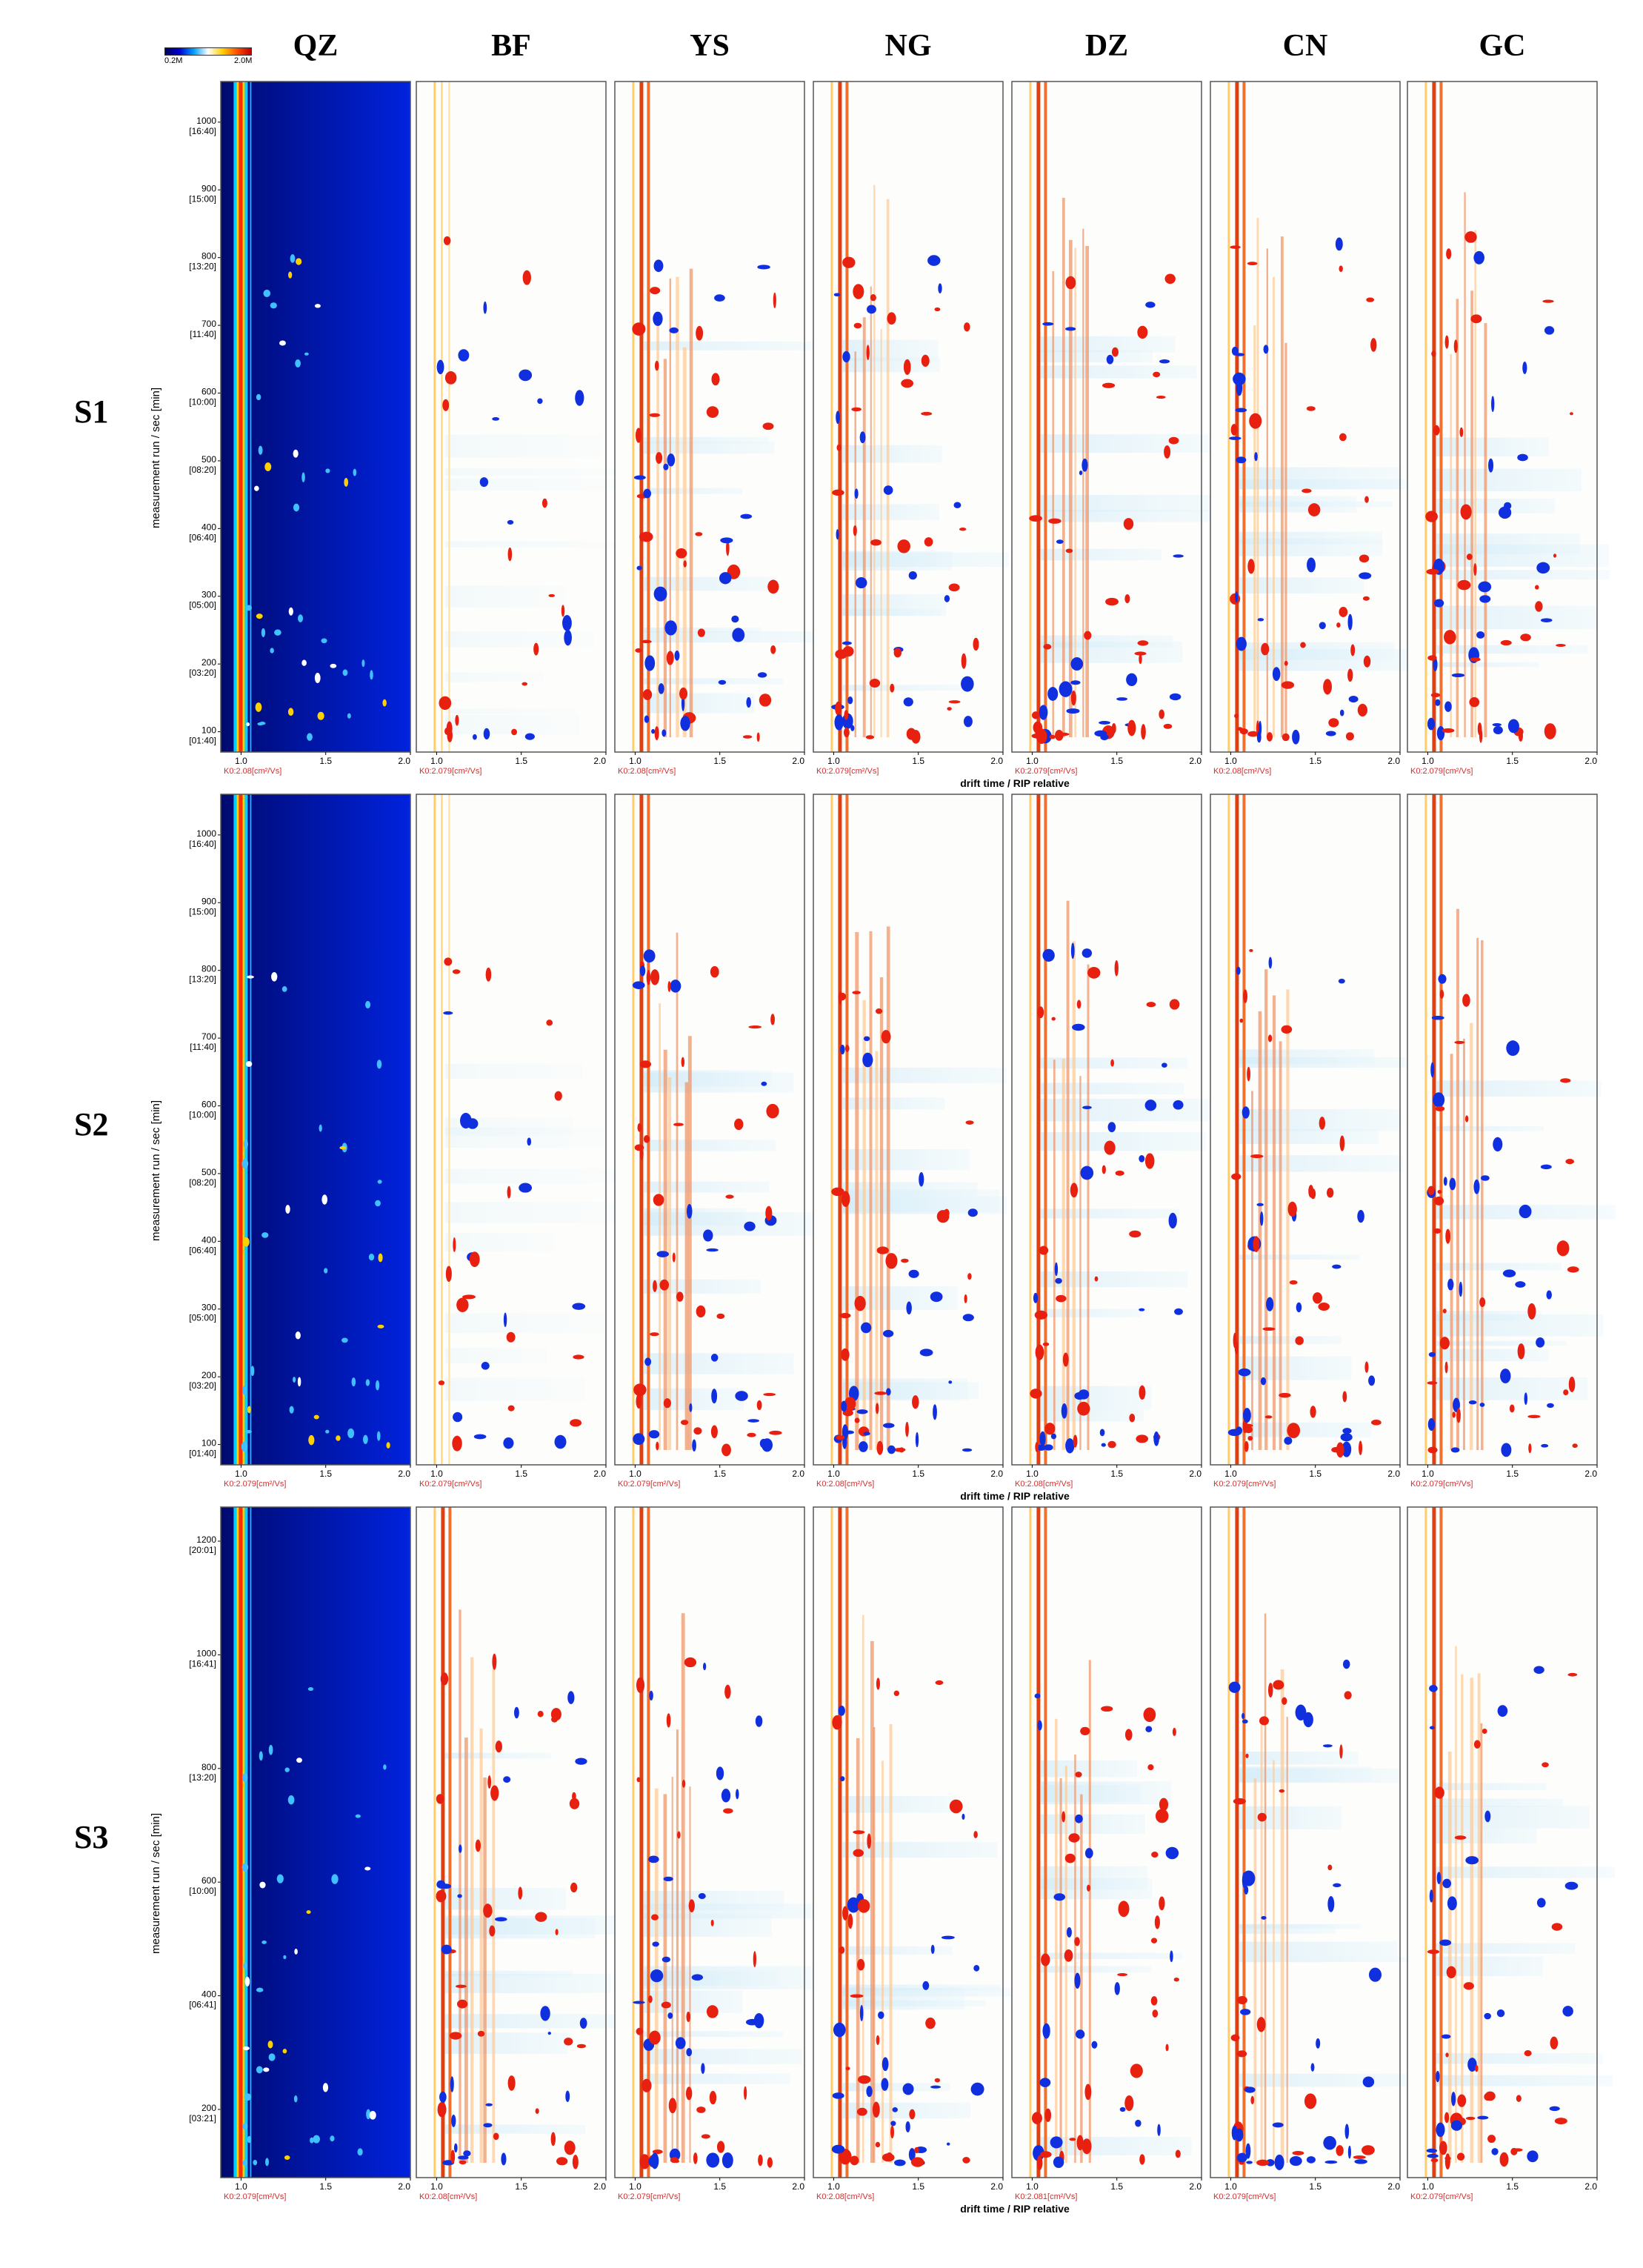 This screenshot has height=2268, width=1643. What do you see at coordinates (1107, 1842) in the screenshot?
I see `panel-background` at bounding box center [1107, 1842].